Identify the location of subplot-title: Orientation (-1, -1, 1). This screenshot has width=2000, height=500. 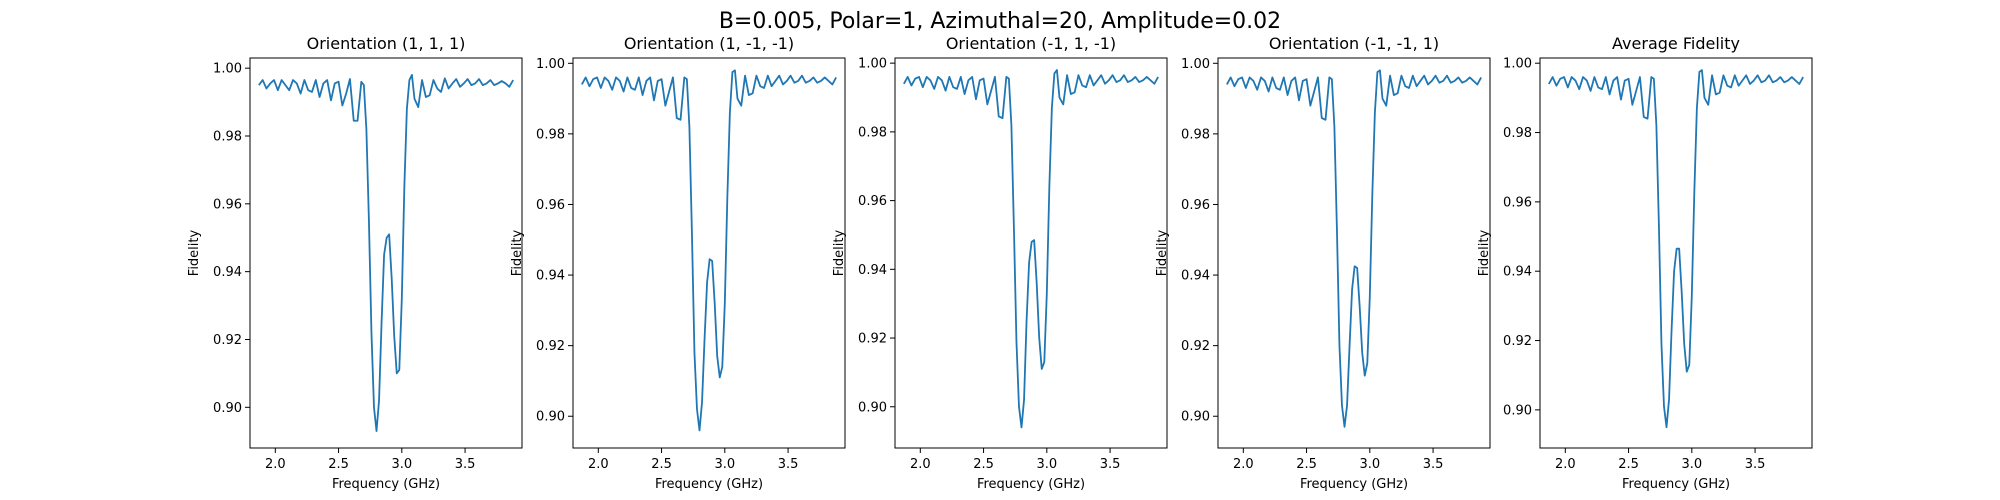
(1354, 43).